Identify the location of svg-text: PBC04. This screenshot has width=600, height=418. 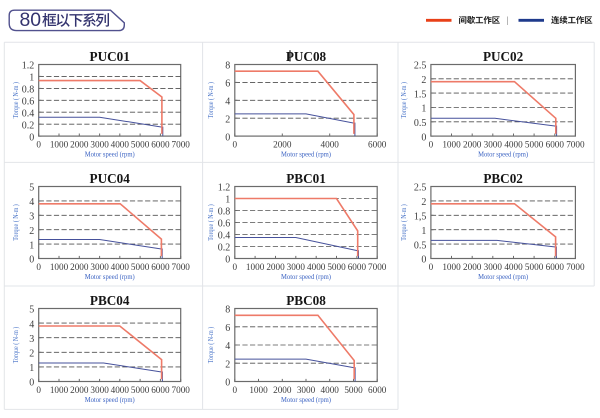
(110, 300).